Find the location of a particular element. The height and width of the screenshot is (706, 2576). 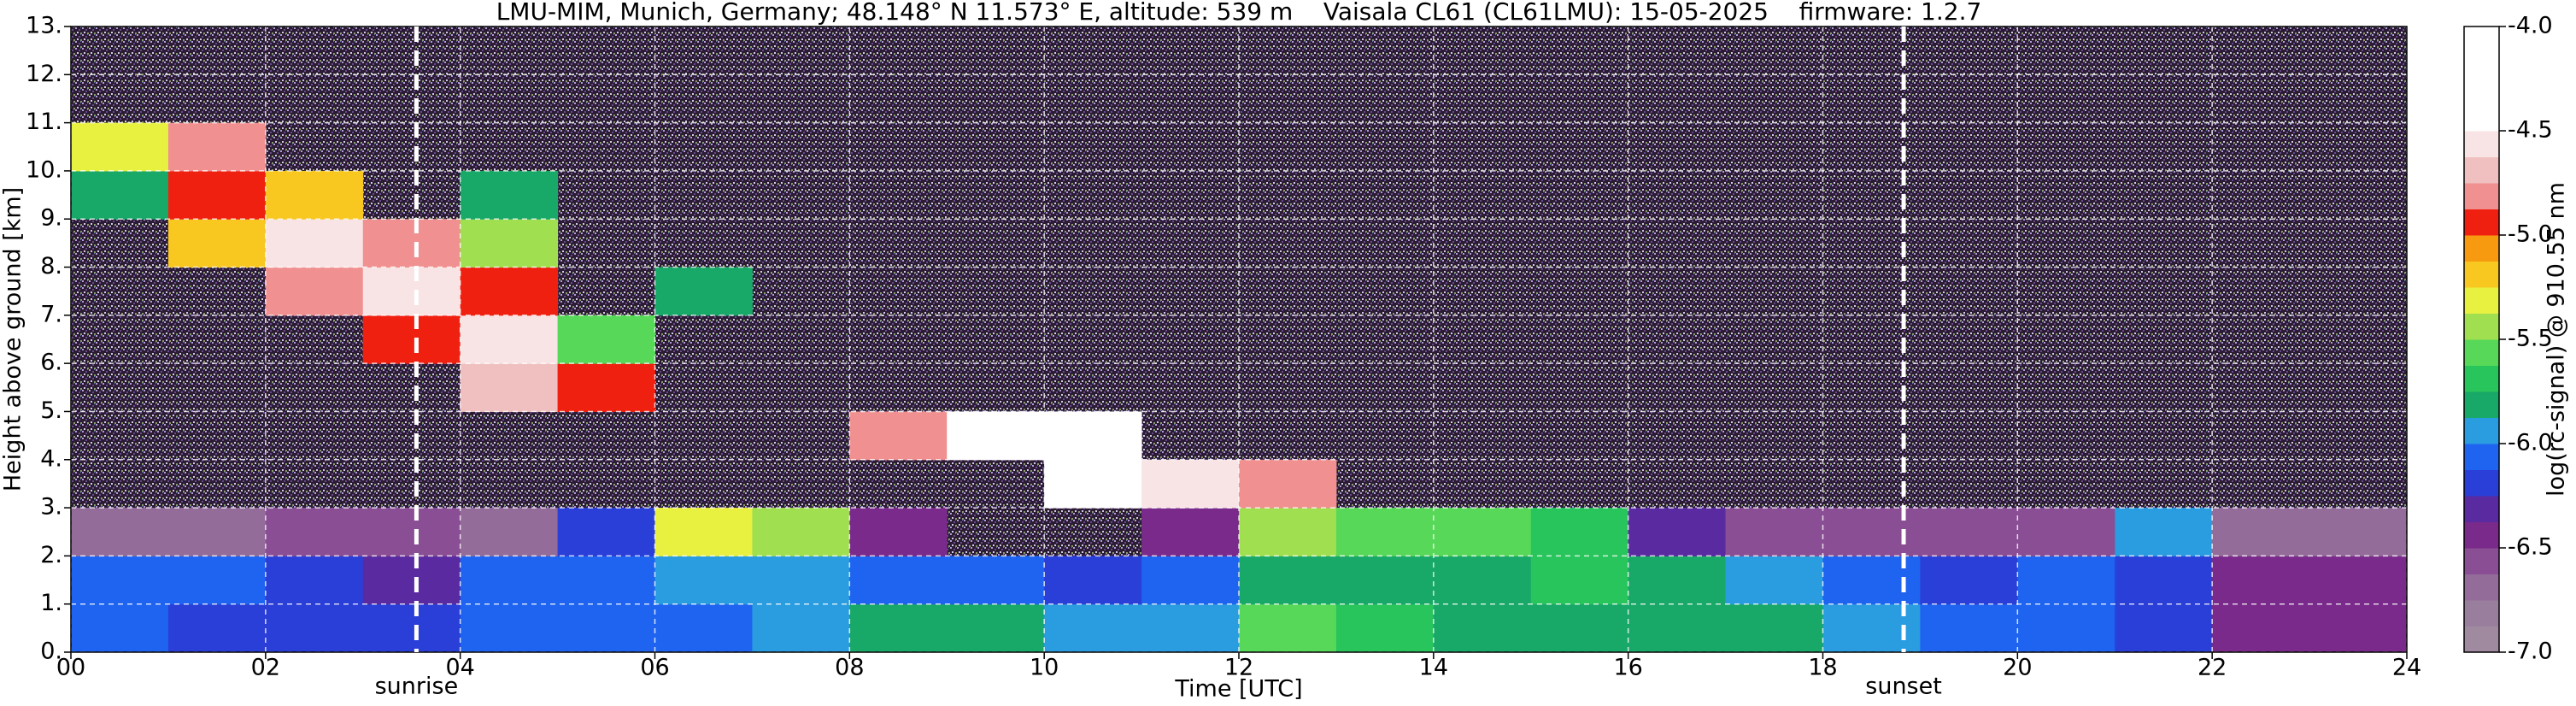

y-tick-label: 4. is located at coordinates (51, 458).